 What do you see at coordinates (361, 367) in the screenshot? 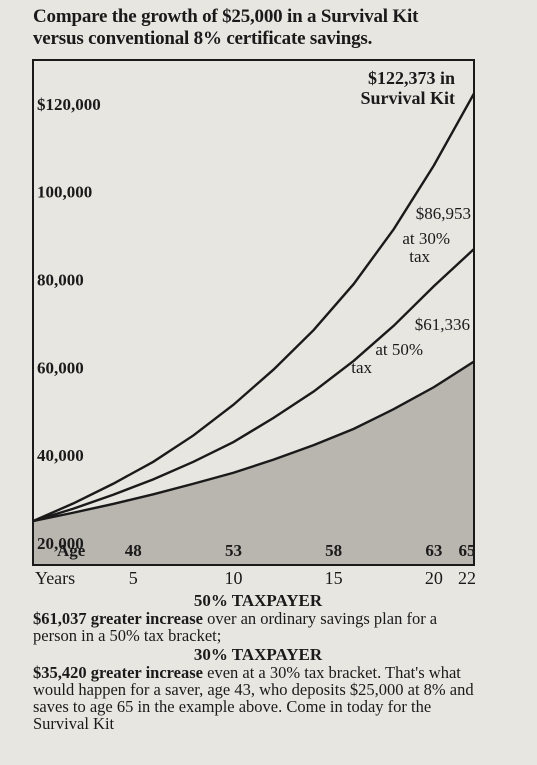
I see `end-label-50-tax: tax` at bounding box center [361, 367].